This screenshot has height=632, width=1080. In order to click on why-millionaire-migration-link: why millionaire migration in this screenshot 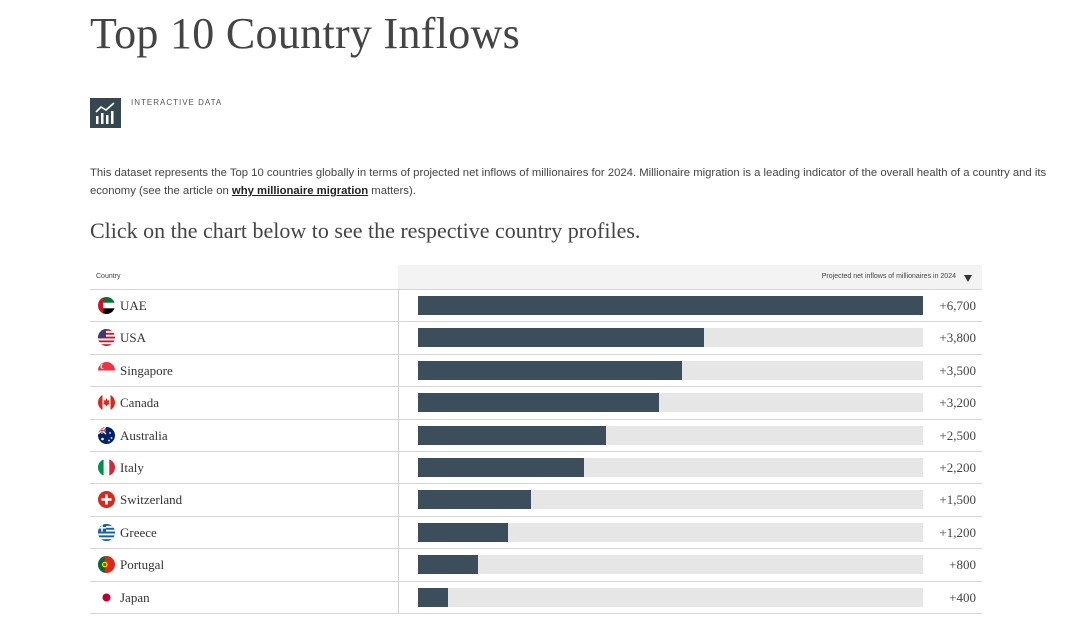, I will do `click(300, 191)`.